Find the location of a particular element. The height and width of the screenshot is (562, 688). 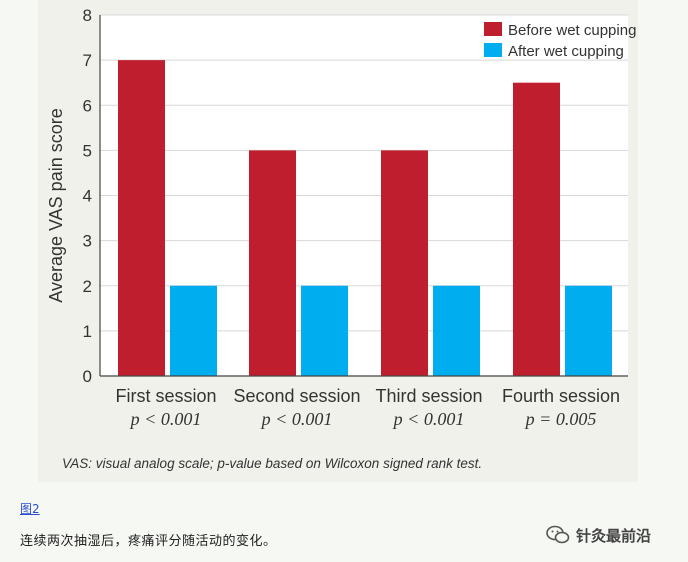

y-axis-label: Average VAS pain score is located at coordinates (56, 205).